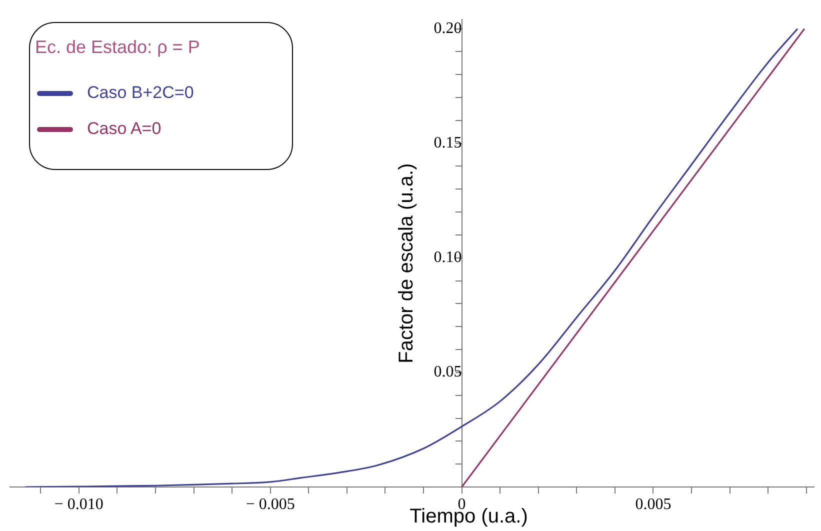 The height and width of the screenshot is (531, 821). What do you see at coordinates (448, 28) in the screenshot?
I see `y-tick-label: 0.20` at bounding box center [448, 28].